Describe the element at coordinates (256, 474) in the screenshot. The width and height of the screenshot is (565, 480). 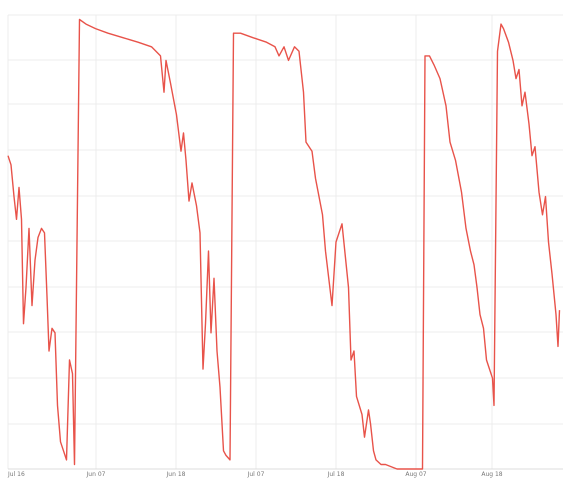
I see `x-tick-label: Jul 07` at that location.